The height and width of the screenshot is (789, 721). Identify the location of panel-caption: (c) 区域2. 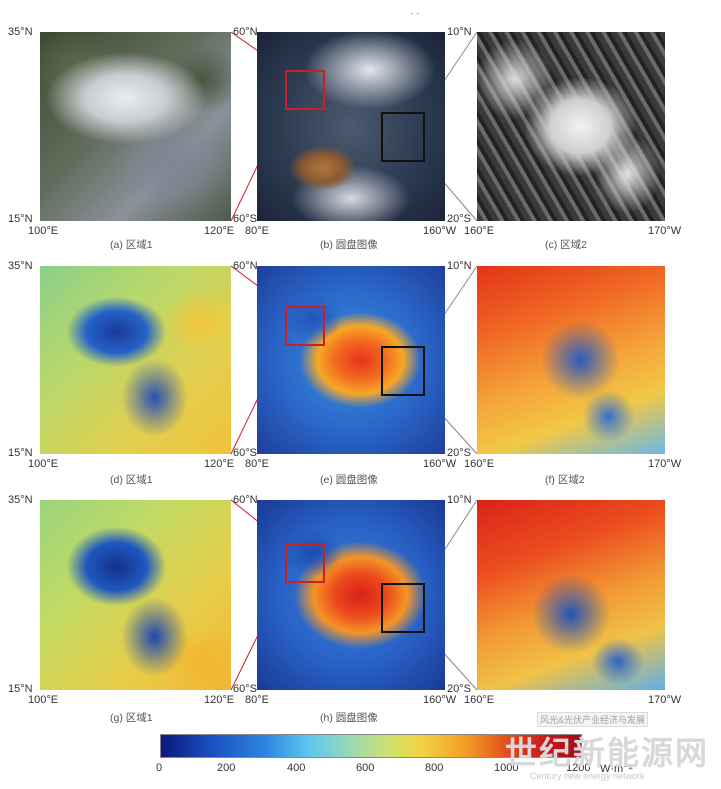
(566, 245).